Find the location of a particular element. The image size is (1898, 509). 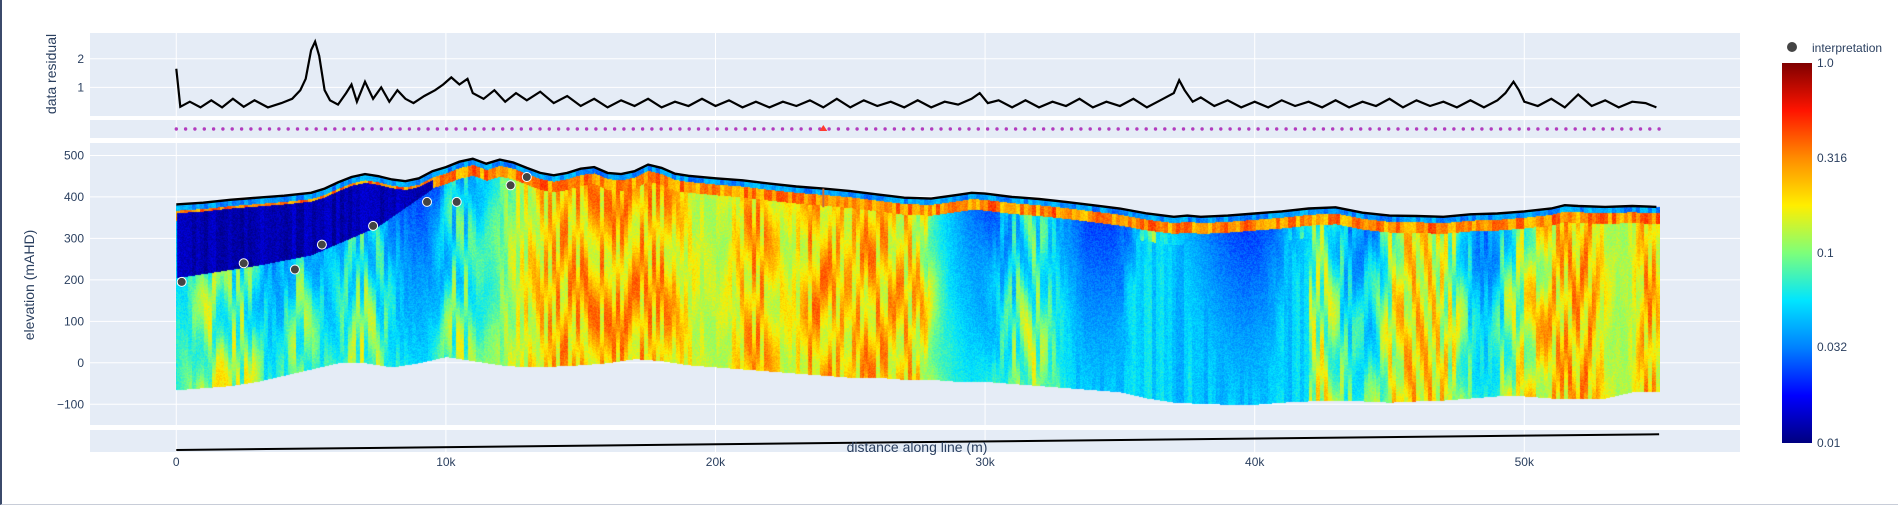

legend-label-interpretation: interpretation is located at coordinates (1847, 48).